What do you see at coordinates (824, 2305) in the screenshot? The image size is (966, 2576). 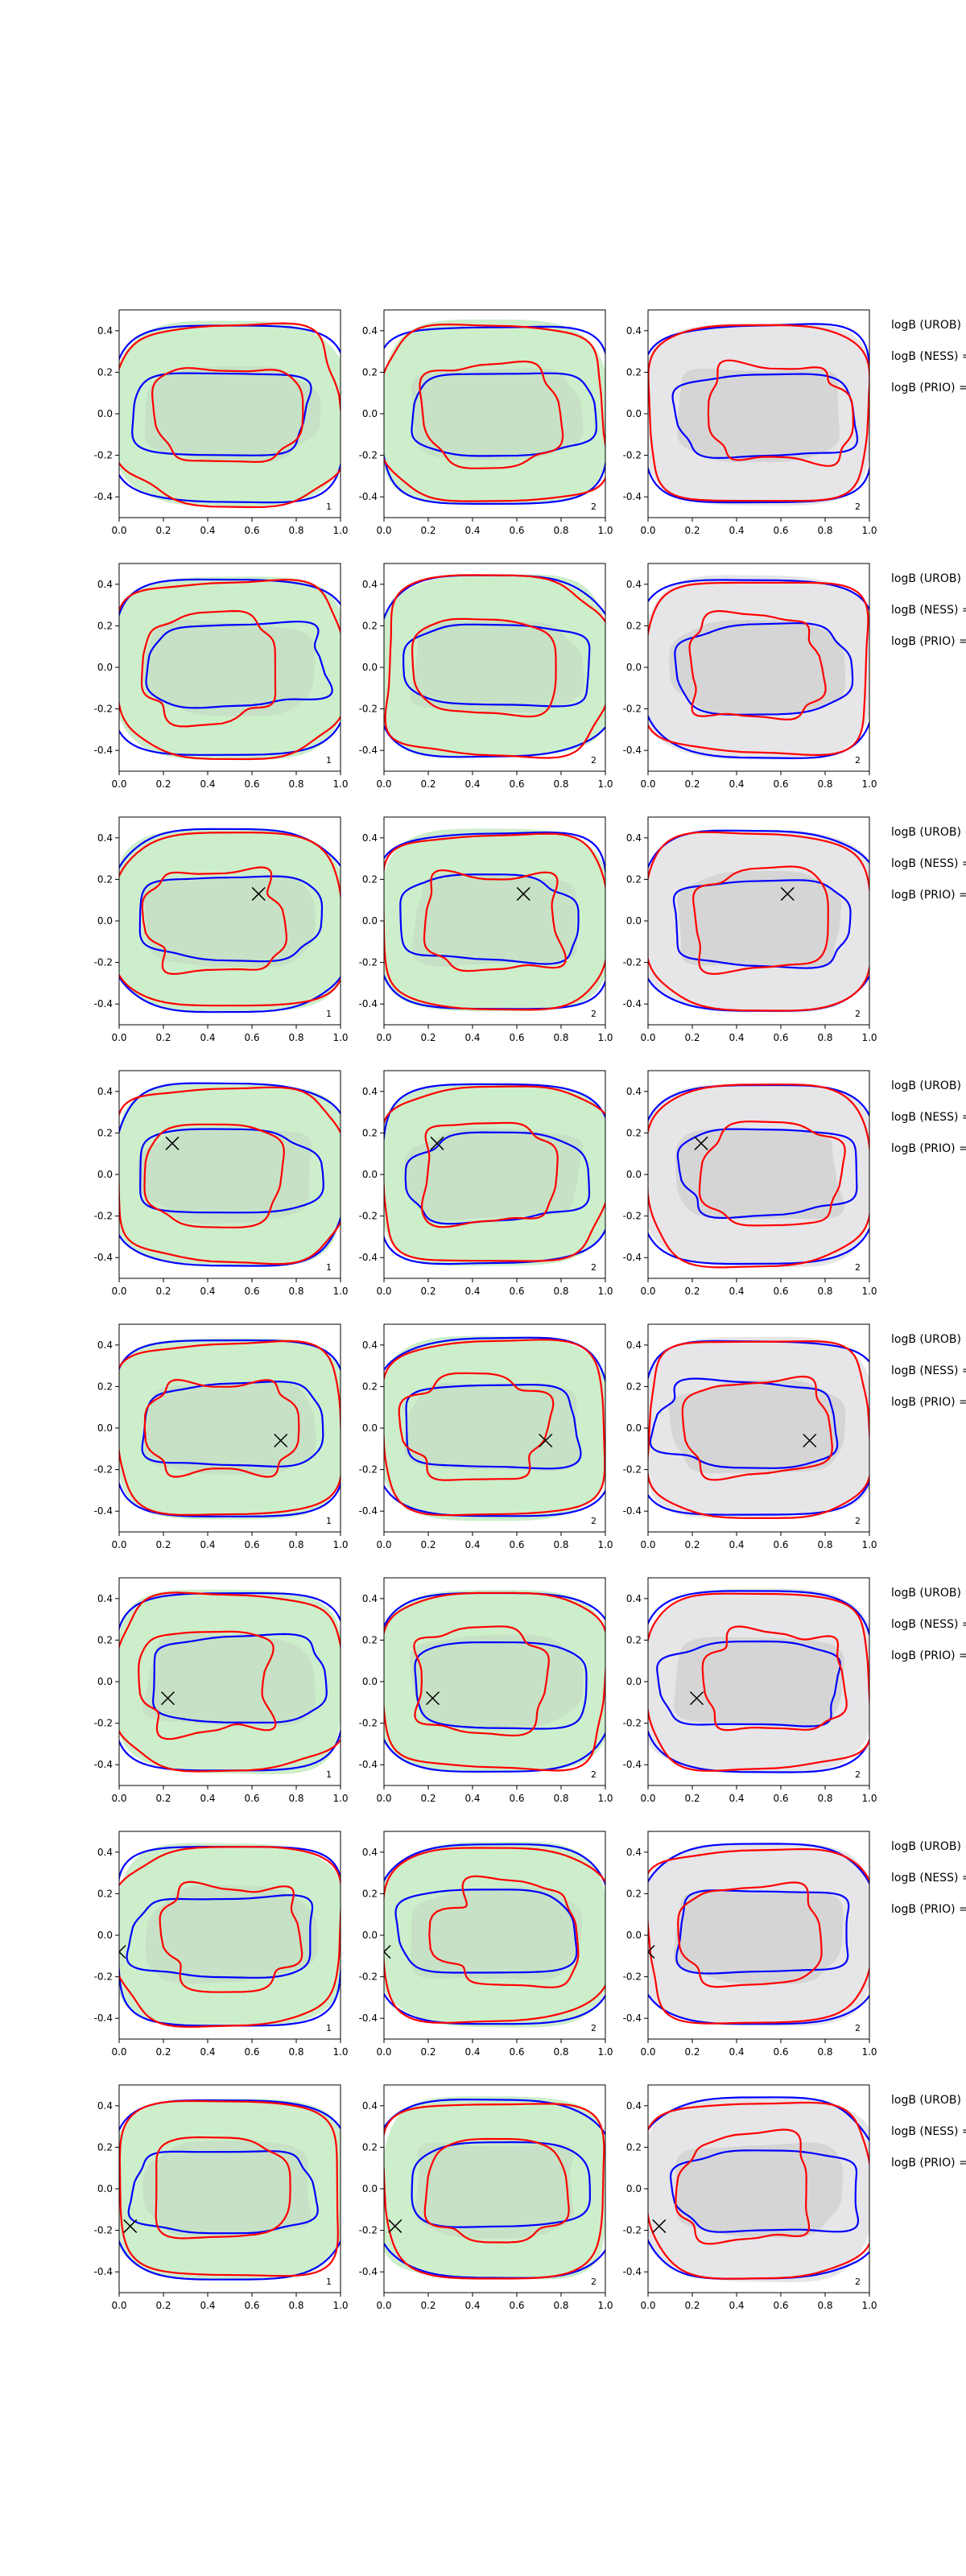 I see `x-tick-label: 0.8` at bounding box center [824, 2305].